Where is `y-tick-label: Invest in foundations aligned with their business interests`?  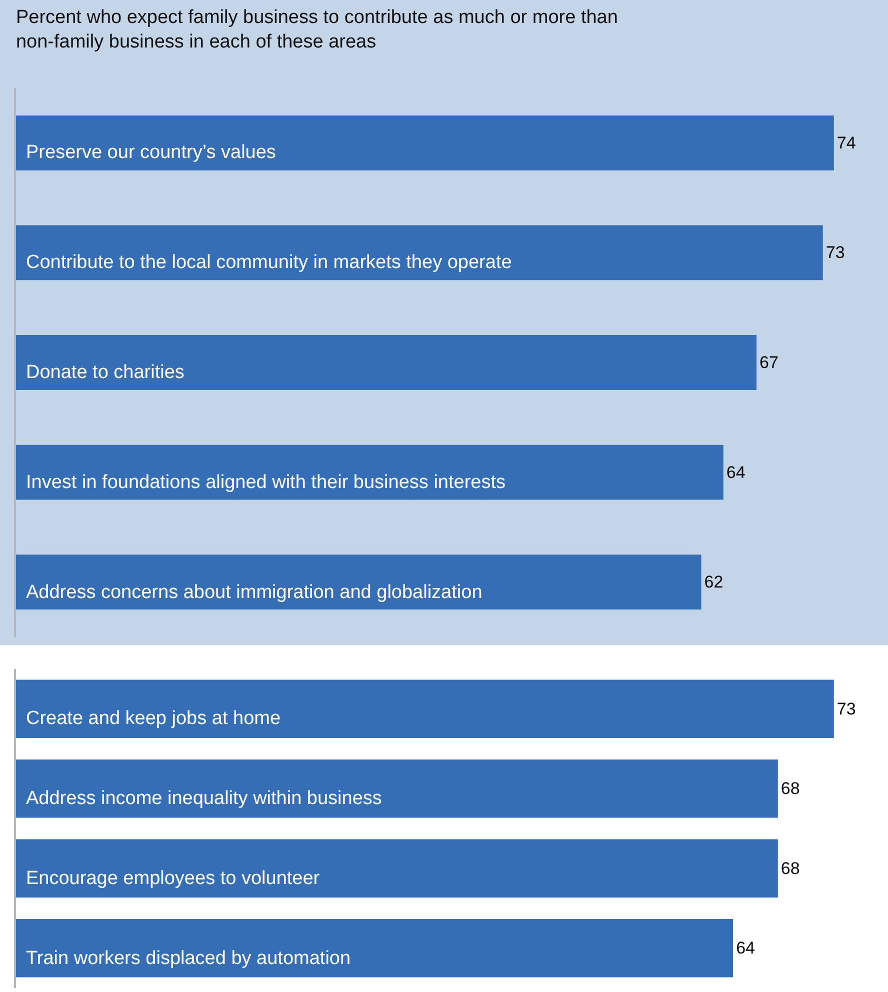 y-tick-label: Invest in foundations aligned with their business interests is located at coordinates (266, 482).